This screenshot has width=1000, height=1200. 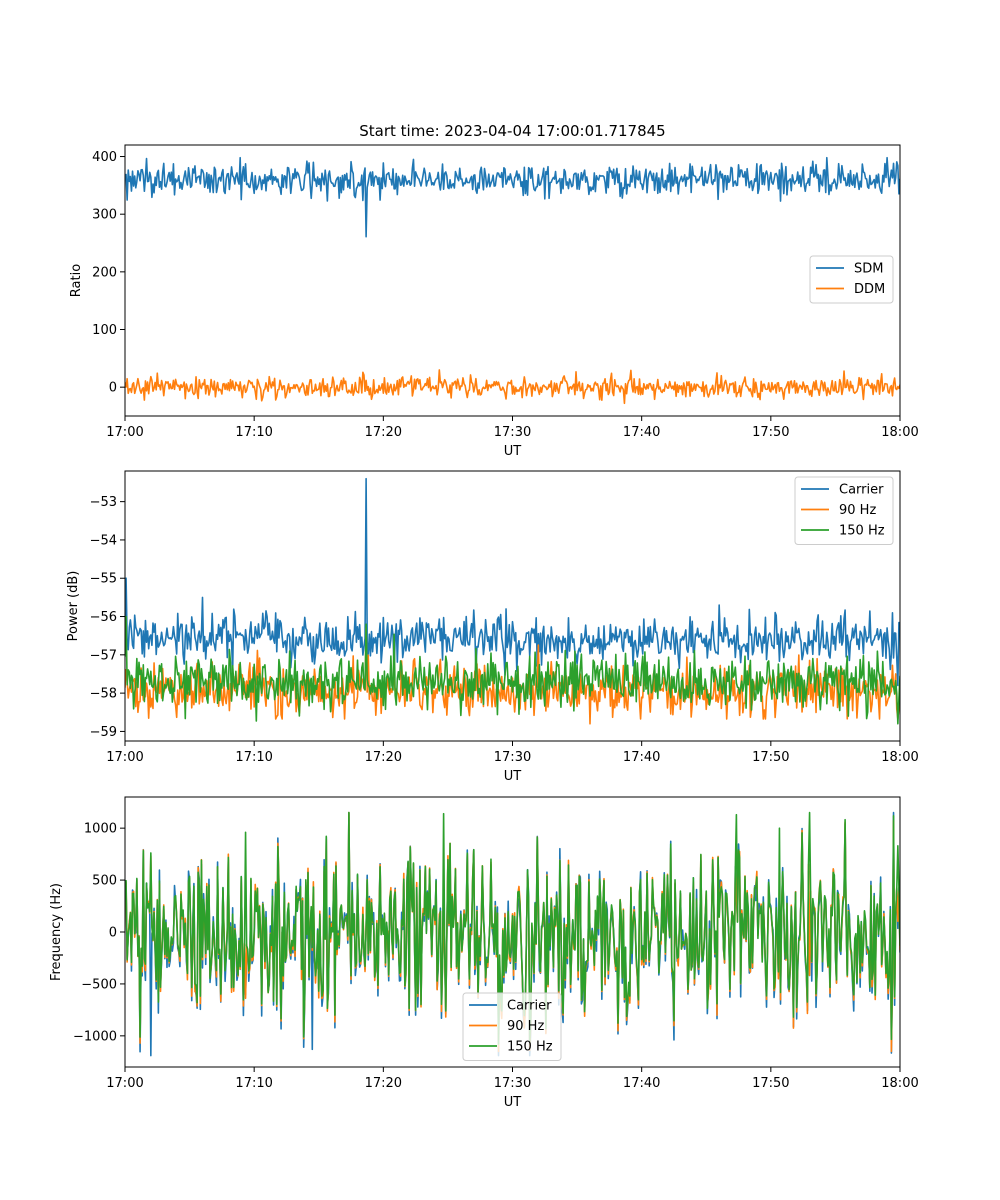 What do you see at coordinates (104, 157) in the screenshot?
I see `y-tick-label: 400` at bounding box center [104, 157].